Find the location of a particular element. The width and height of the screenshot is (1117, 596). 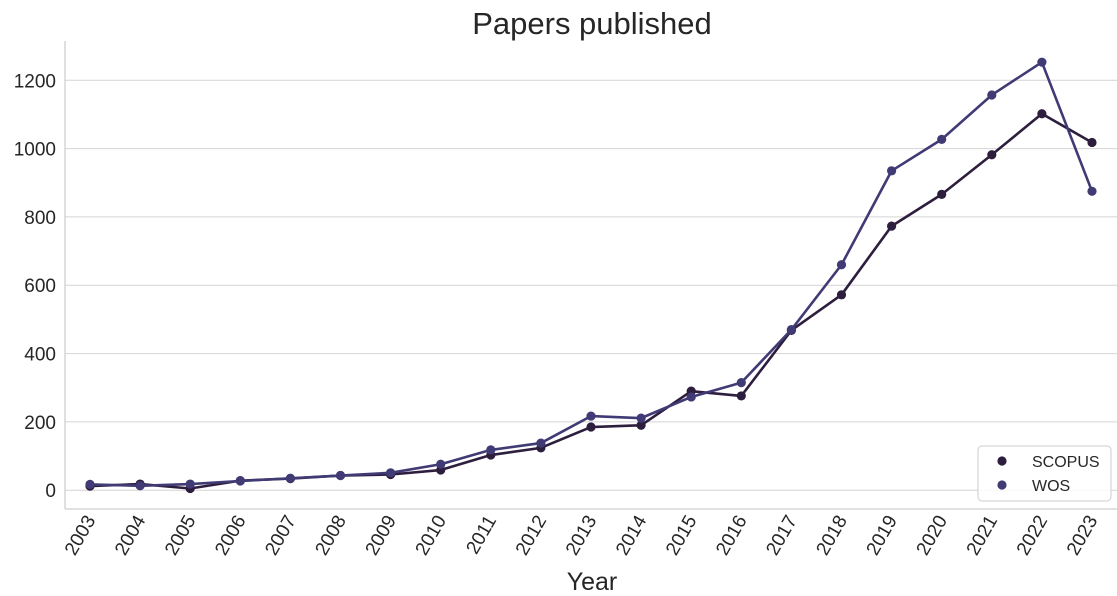

x-tick-label: 2015 is located at coordinates (681, 535).